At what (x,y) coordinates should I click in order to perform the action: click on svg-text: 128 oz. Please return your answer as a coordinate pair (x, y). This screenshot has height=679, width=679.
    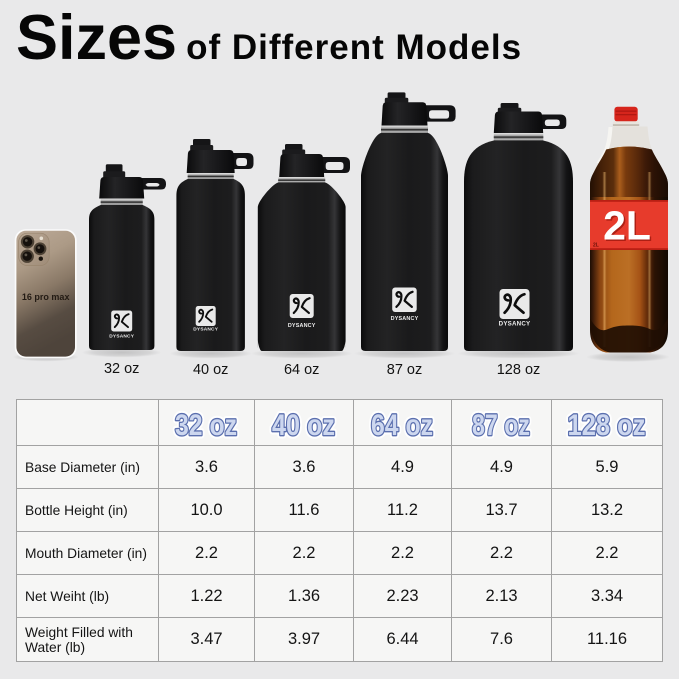
    Looking at the image, I should click on (519, 370).